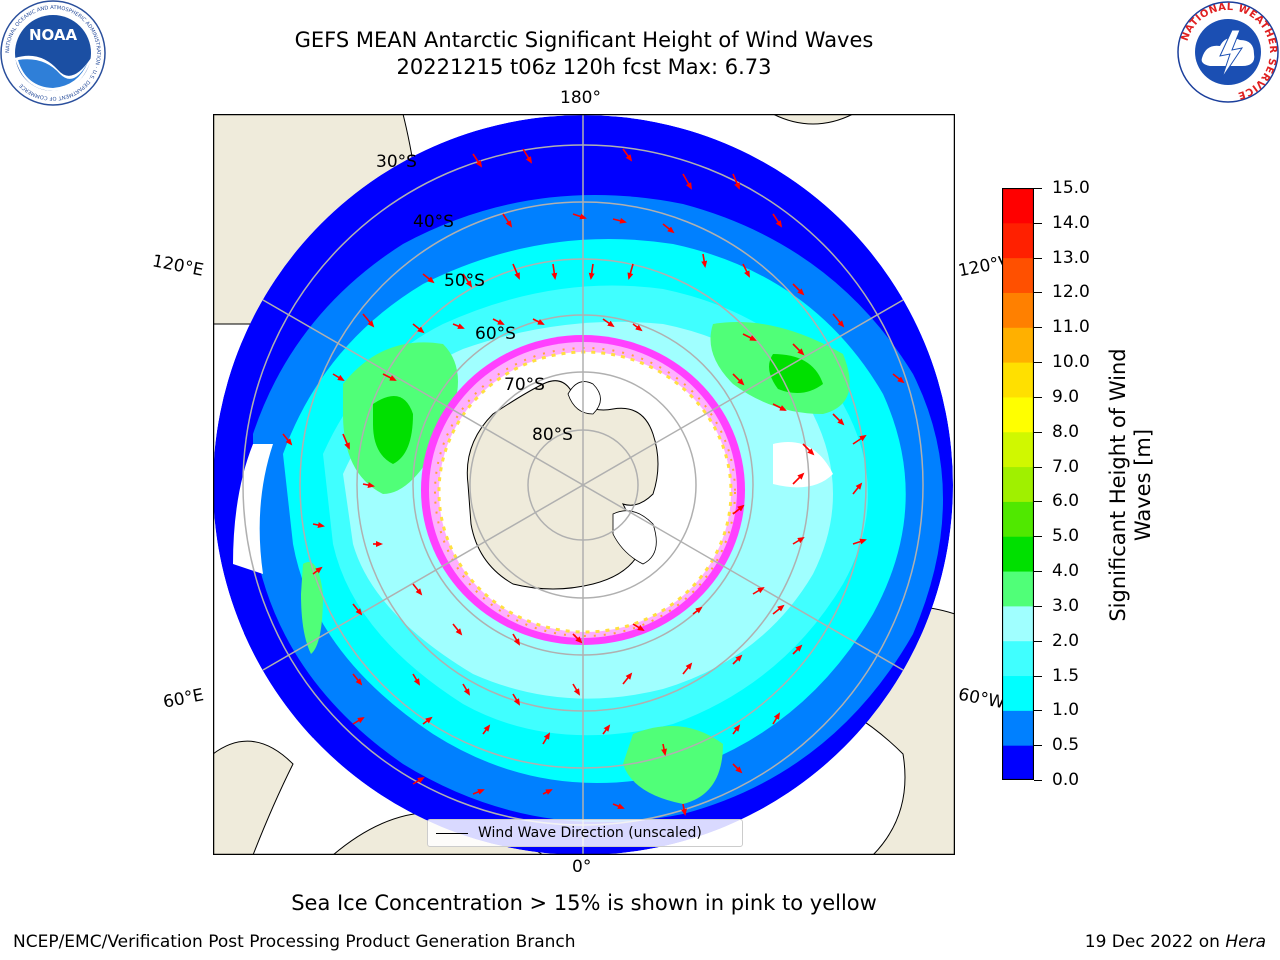 The image size is (1280, 960). Describe the element at coordinates (1066, 501) in the screenshot. I see `colorbar-tick-label: 6.0` at that location.